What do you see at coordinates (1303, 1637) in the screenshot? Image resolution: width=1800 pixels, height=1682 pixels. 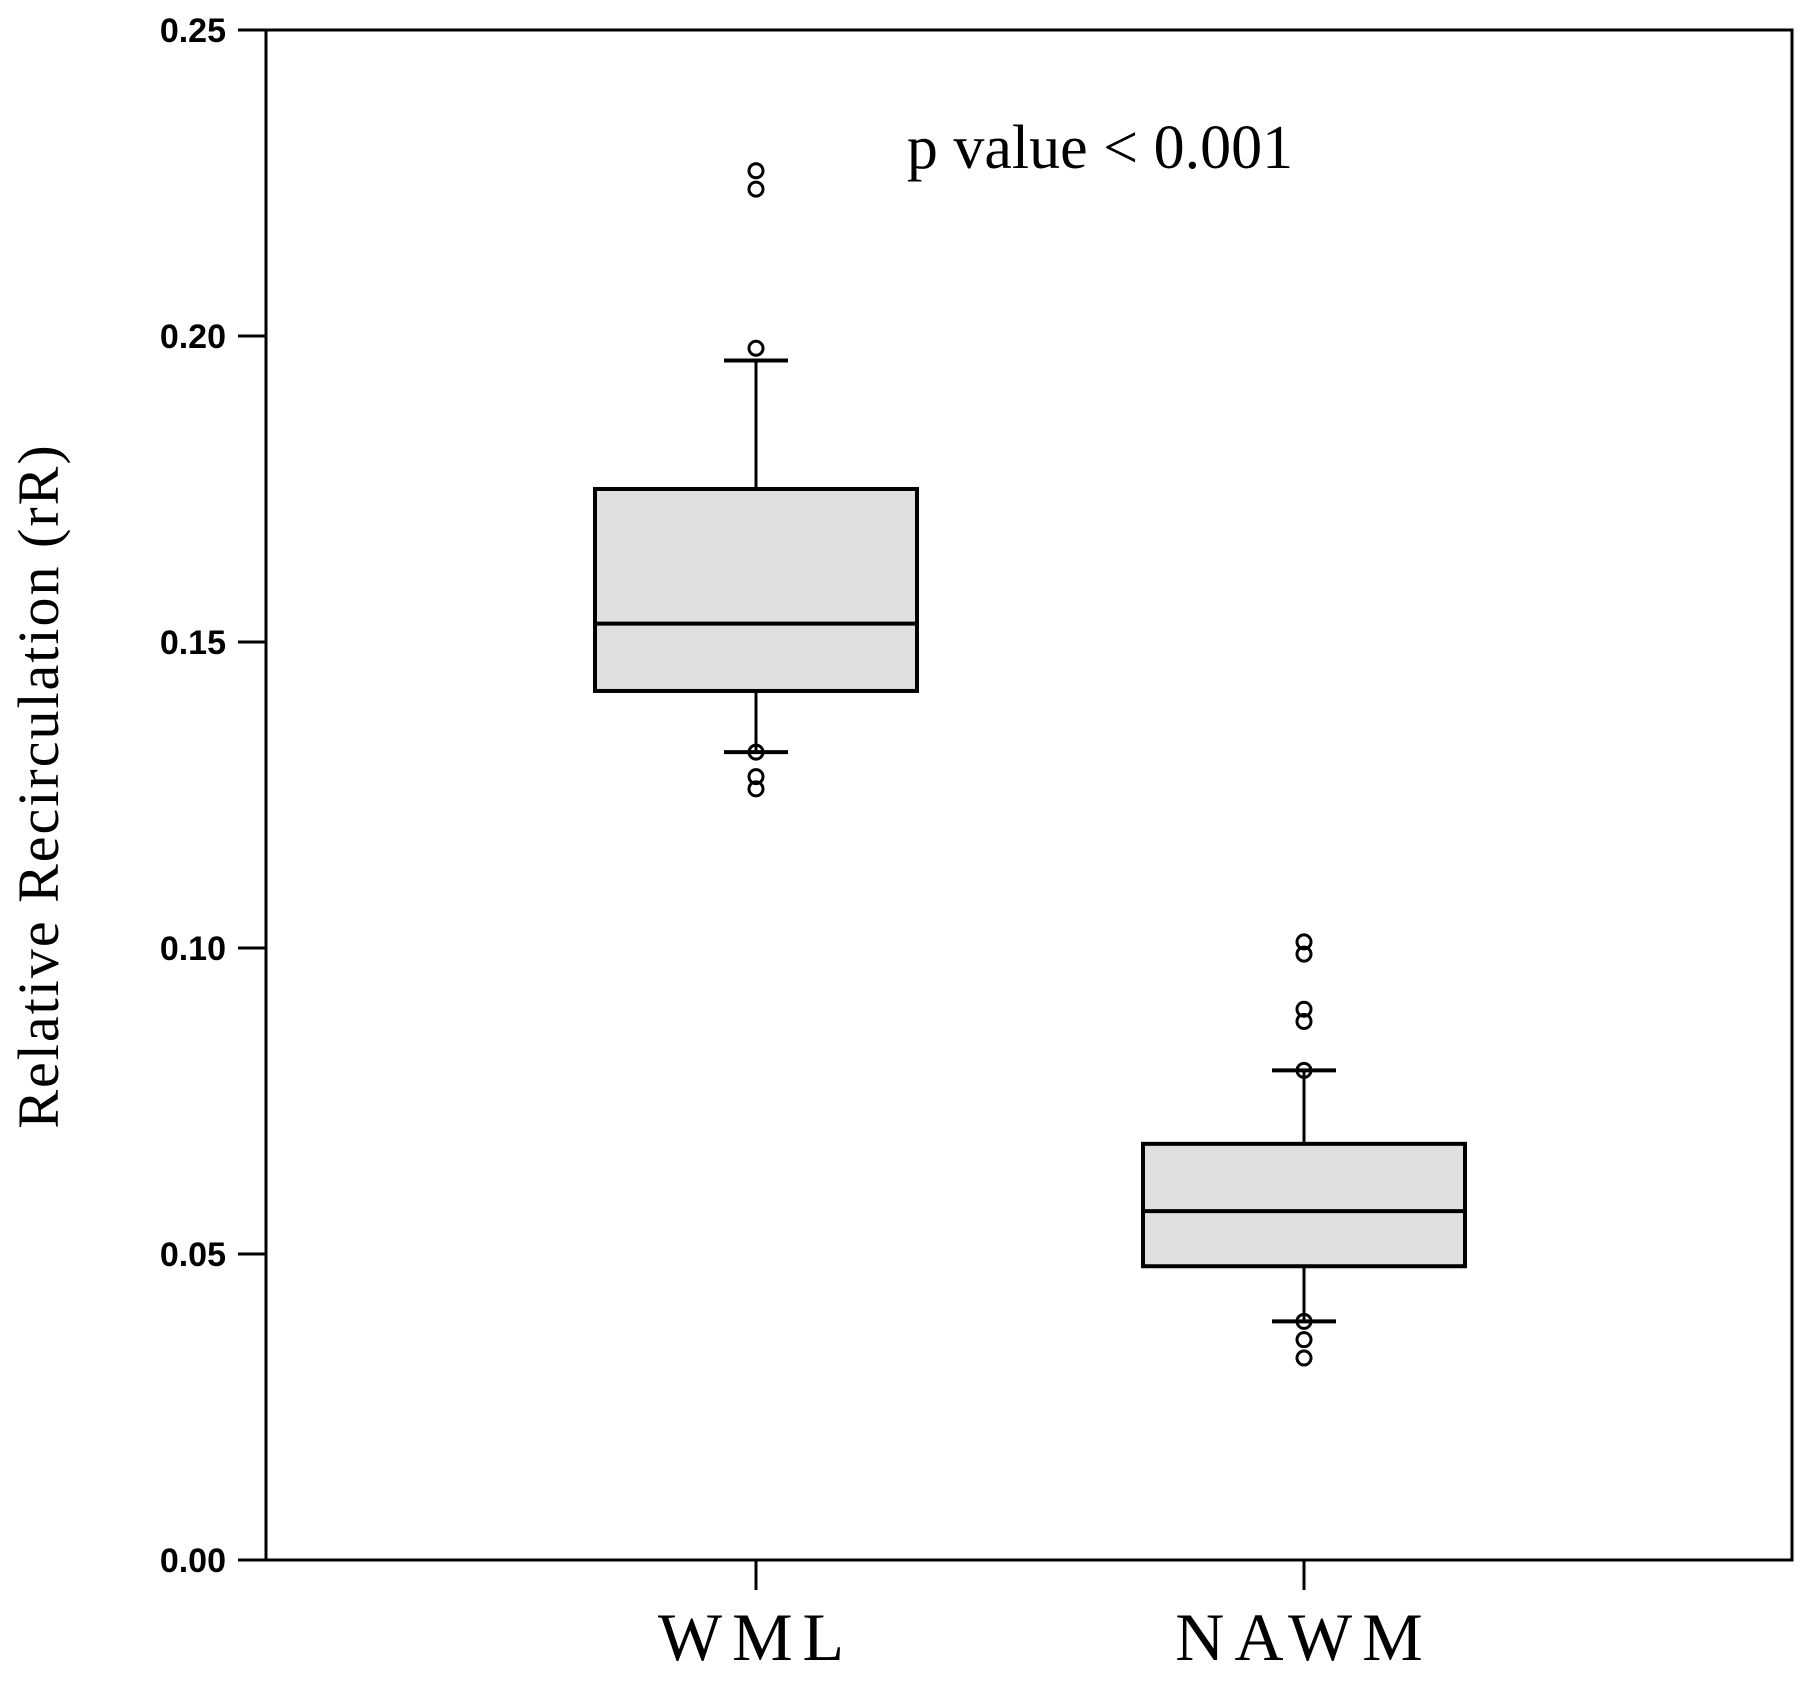 I see `x-category-label: NAWM` at bounding box center [1303, 1637].